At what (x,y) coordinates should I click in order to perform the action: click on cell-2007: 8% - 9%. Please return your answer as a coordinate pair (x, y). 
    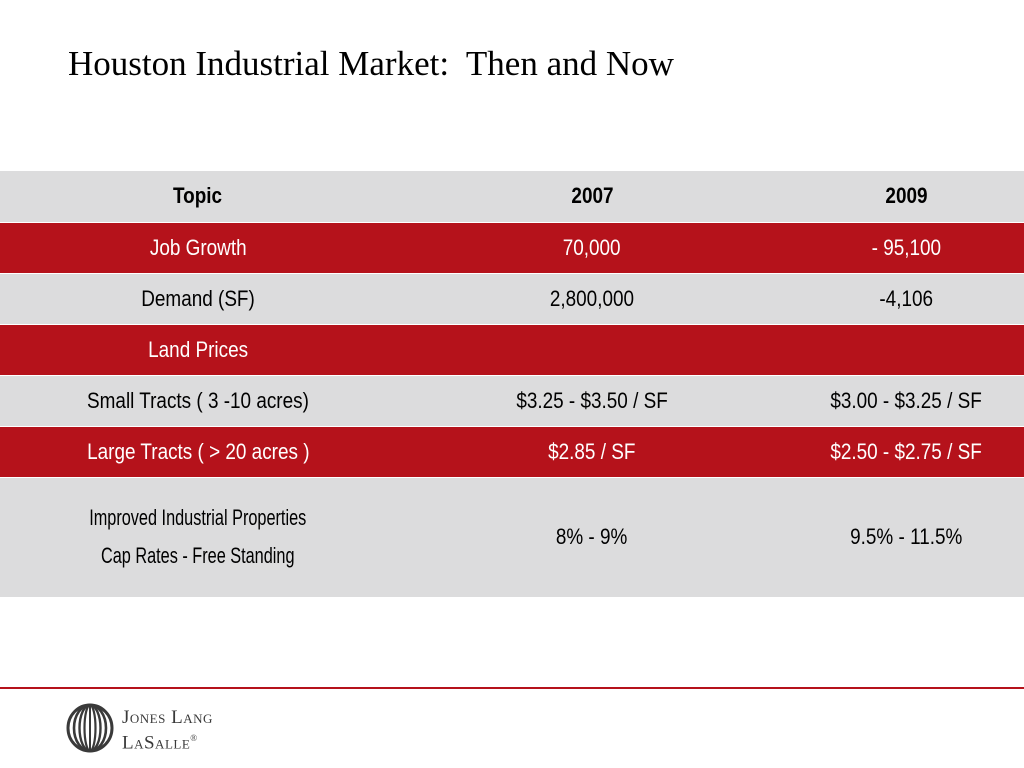
    Looking at the image, I should click on (592, 536).